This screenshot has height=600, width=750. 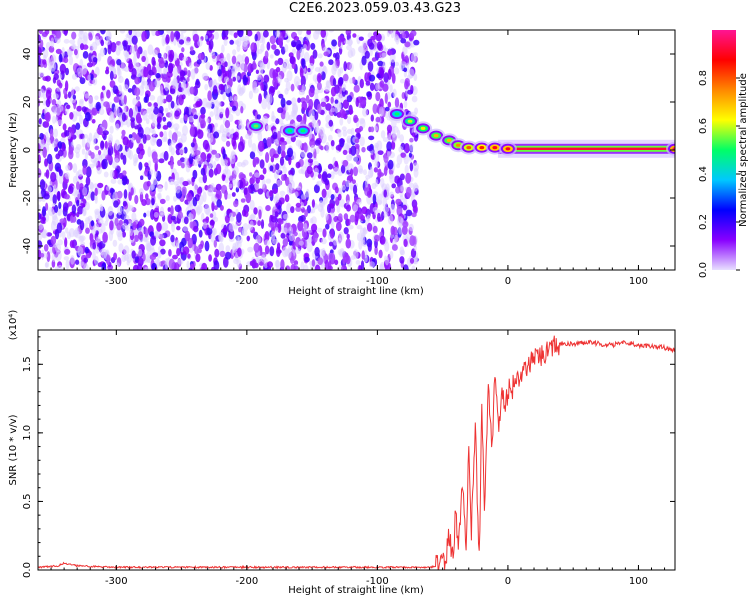 What do you see at coordinates (743, 150) in the screenshot?
I see `colorbar-label: Normalized spectral amplitude` at bounding box center [743, 150].